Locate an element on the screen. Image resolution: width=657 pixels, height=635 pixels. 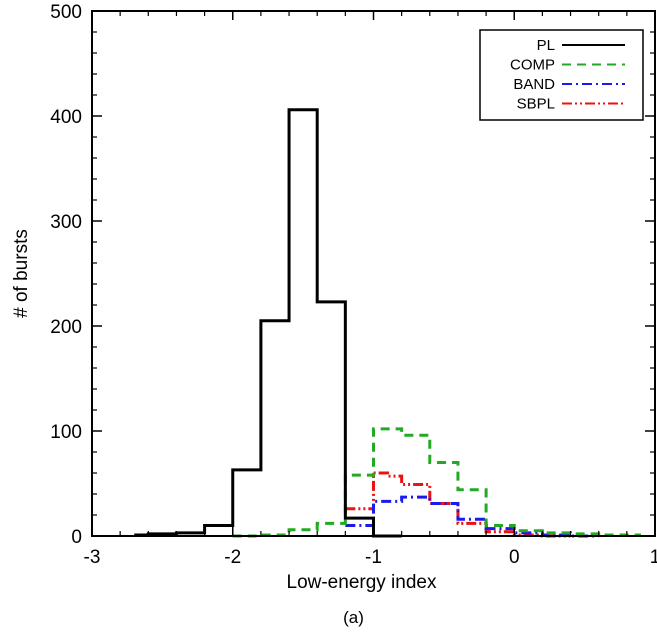
y-tick-label: 200 is located at coordinates (66, 327).